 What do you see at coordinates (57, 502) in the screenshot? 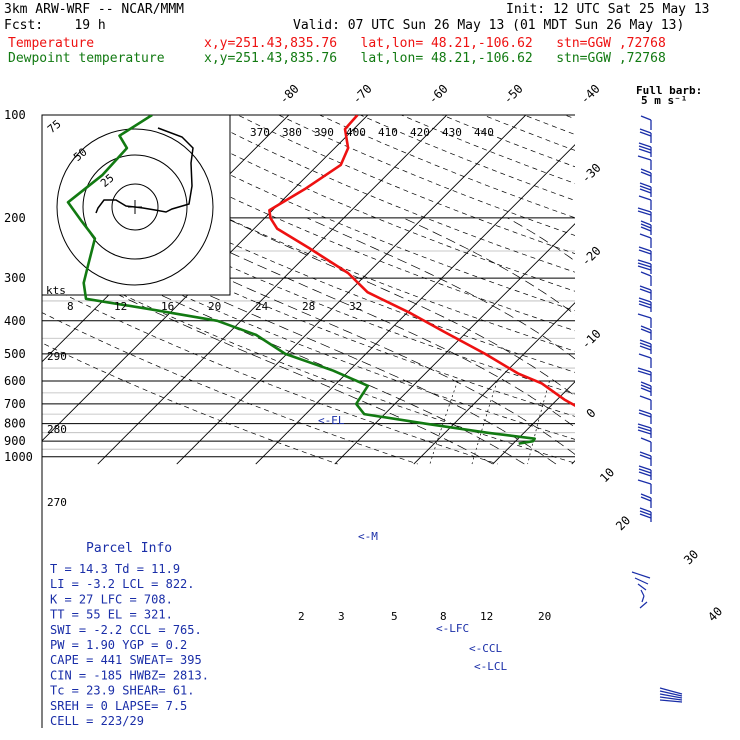
I see `theta-label-lower: 270` at bounding box center [57, 502].